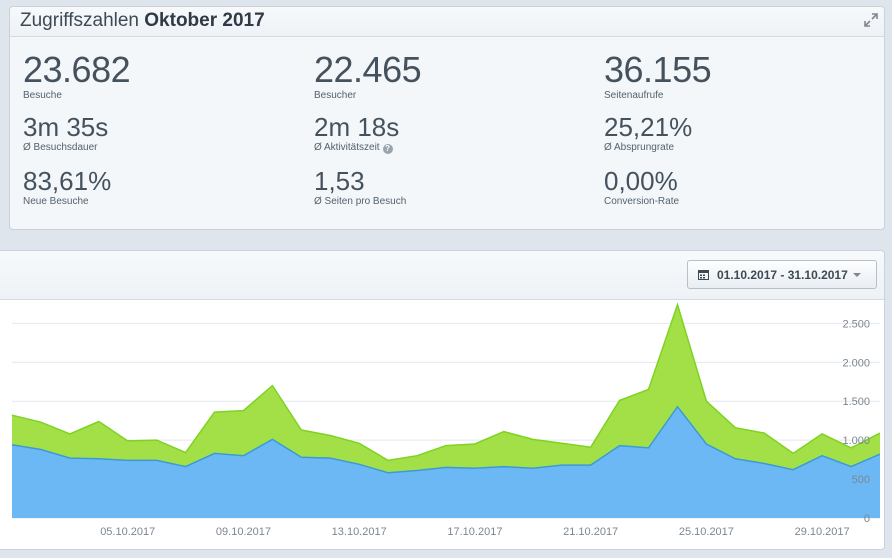 The height and width of the screenshot is (558, 892). I want to click on stat-label: Seitenaufrufe, so click(634, 95).